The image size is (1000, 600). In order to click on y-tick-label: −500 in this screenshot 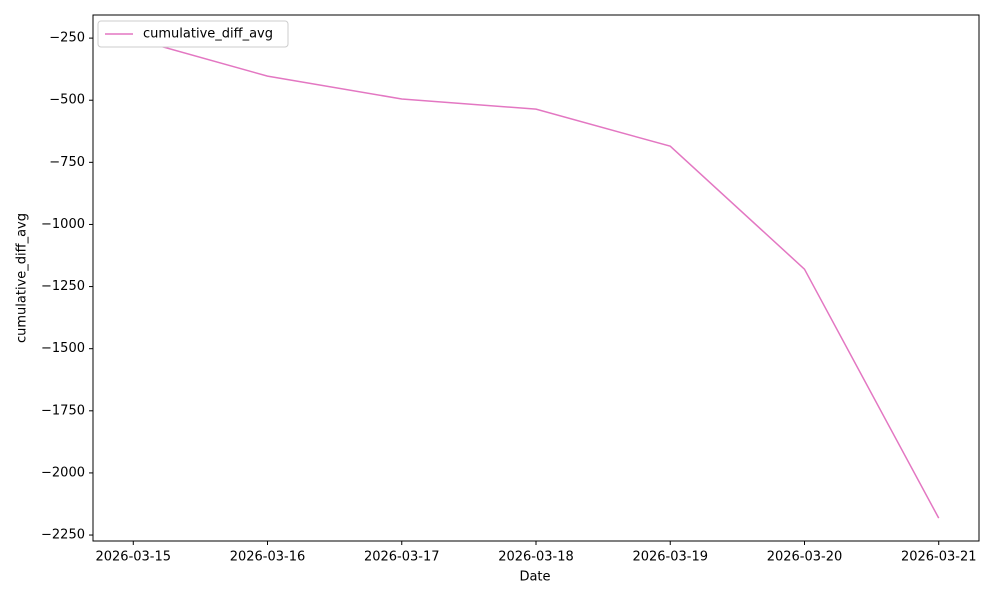, I will do `click(67, 100)`.